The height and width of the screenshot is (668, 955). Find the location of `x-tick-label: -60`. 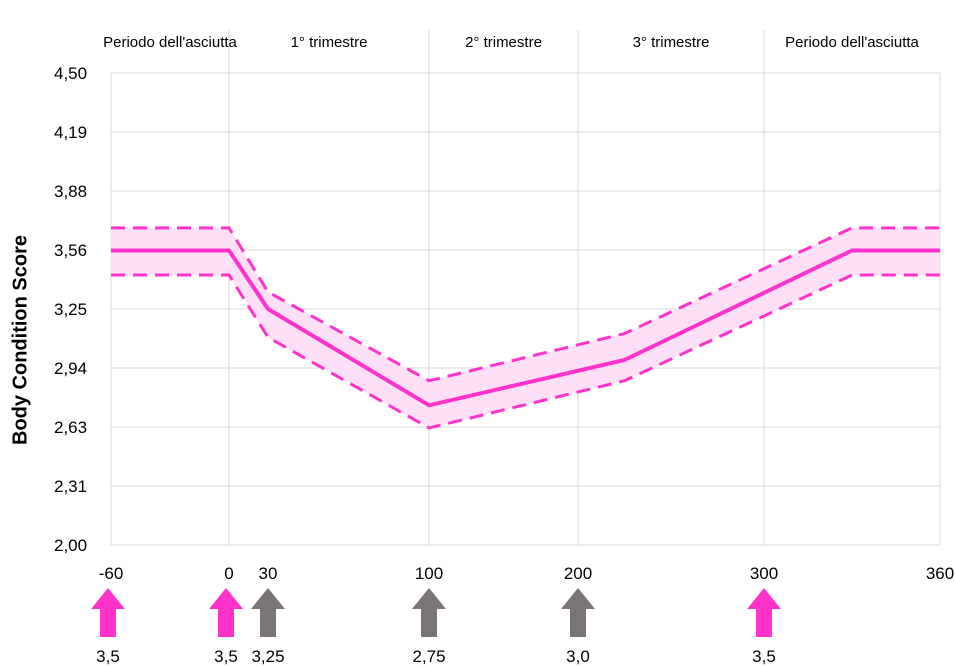

x-tick-label: -60 is located at coordinates (111, 573).